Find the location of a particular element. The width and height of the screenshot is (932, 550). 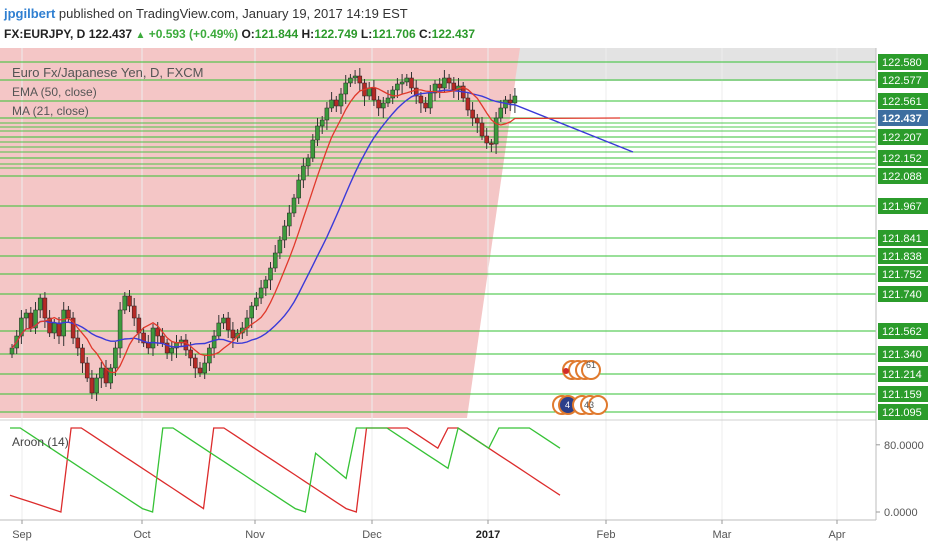

price-axis-label: 121.752 is located at coordinates (903, 274).